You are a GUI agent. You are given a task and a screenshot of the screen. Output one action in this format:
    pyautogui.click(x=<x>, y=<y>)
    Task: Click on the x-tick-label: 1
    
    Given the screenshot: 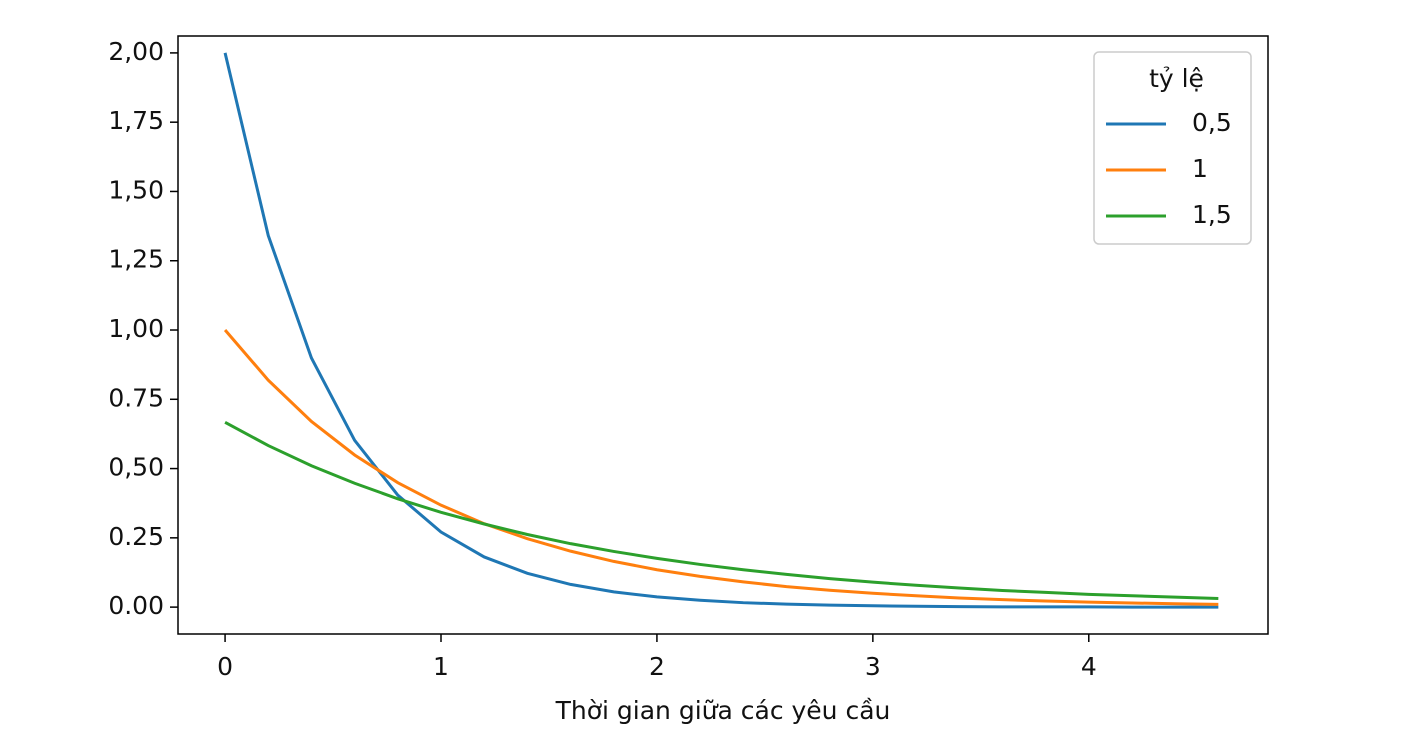 What is the action you would take?
    pyautogui.click(x=441, y=666)
    